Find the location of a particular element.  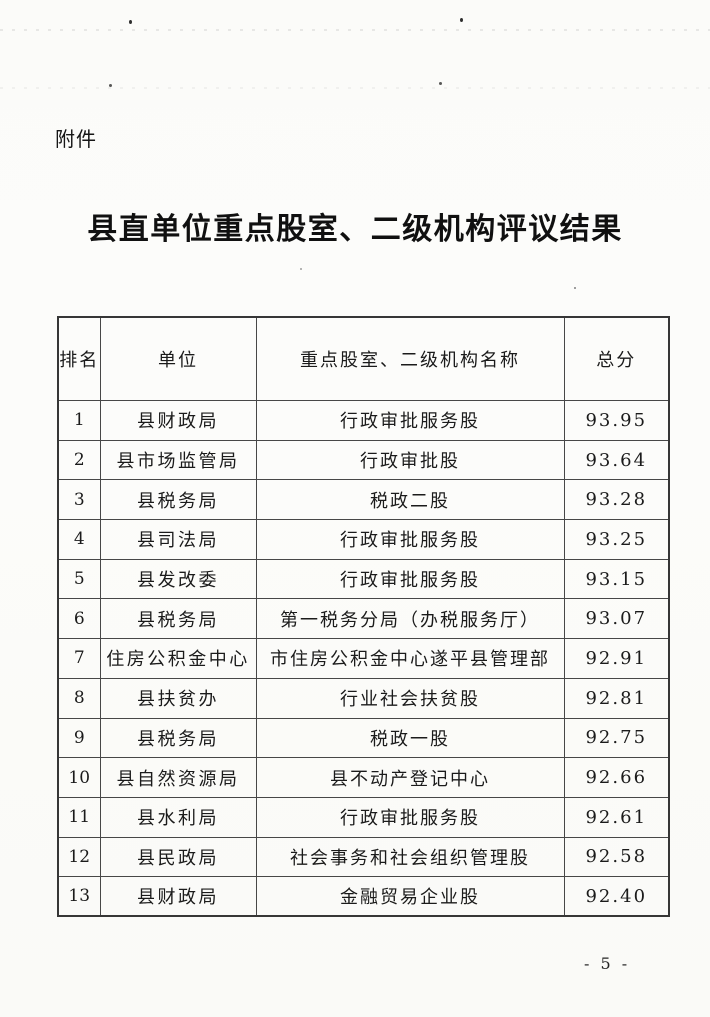

cell-rank: 4 is located at coordinates (79, 539).